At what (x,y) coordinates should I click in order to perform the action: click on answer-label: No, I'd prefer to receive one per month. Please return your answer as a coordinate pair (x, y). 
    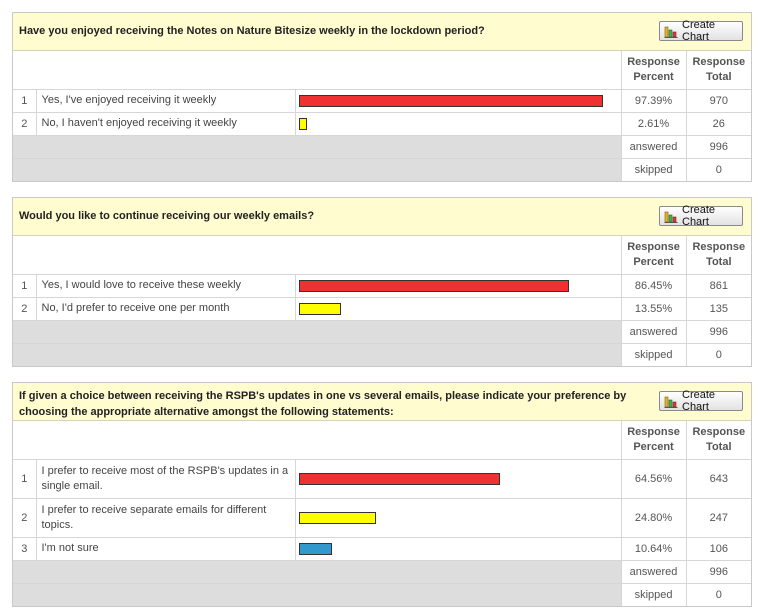
    Looking at the image, I should click on (166, 308).